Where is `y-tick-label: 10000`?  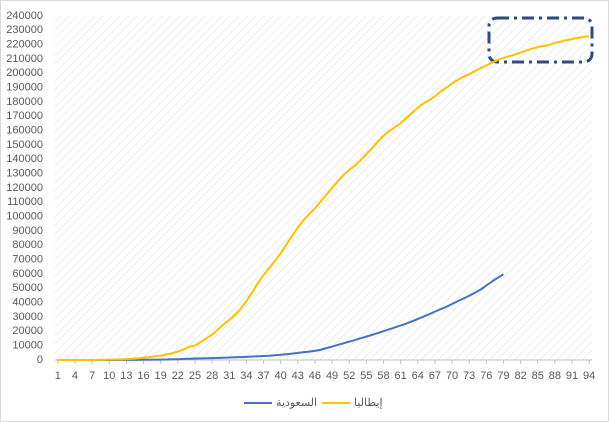 y-tick-label: 10000 is located at coordinates (27, 346).